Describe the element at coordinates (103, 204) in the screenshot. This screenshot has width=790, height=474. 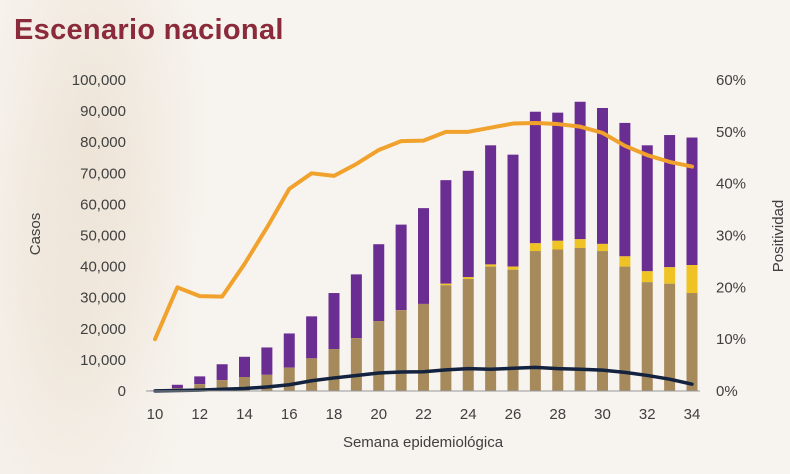
I see `y-tick-label: 60,000` at that location.